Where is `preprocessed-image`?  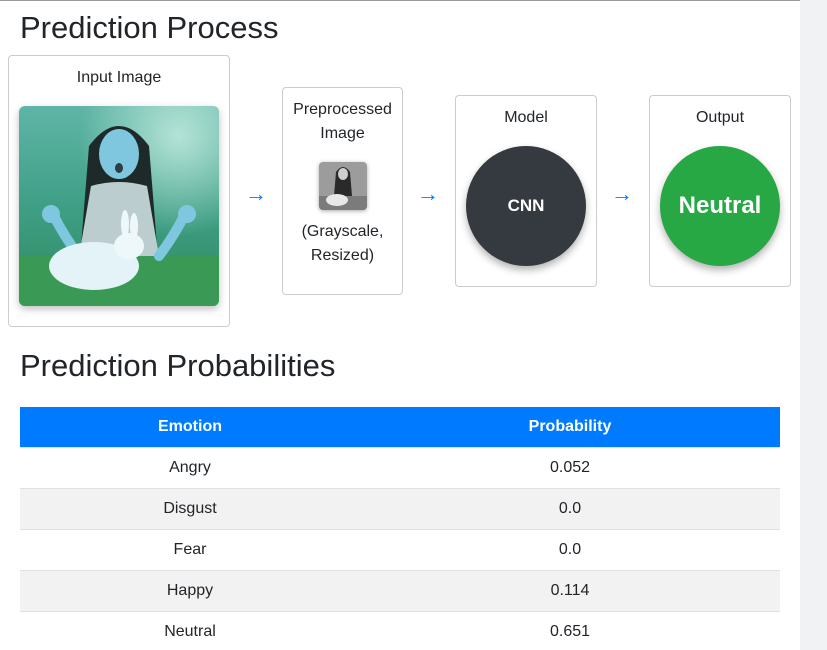
preprocessed-image is located at coordinates (343, 186).